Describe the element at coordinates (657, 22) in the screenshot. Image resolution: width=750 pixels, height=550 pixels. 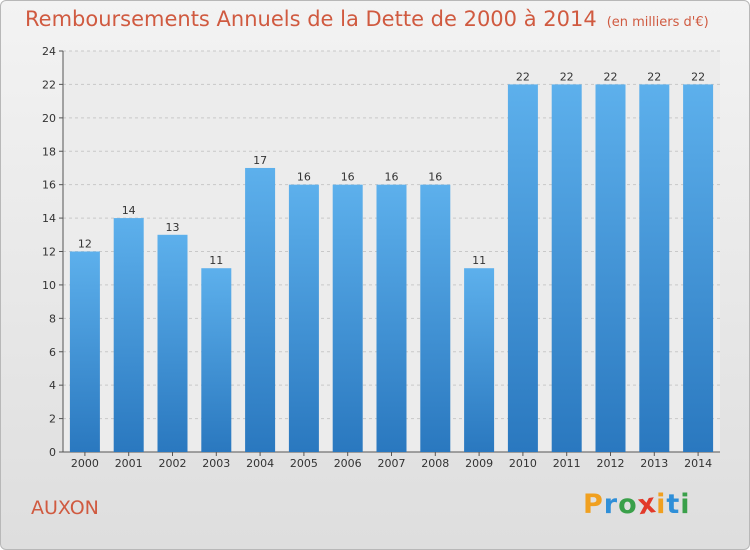
I see `chart-subtitle: (en milliers d'€)` at that location.